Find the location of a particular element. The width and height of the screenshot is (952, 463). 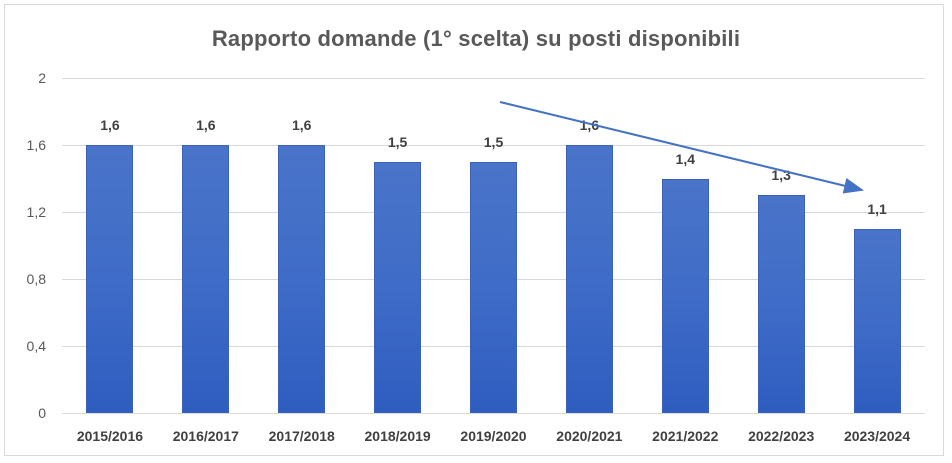

x-tick: 2023/2024 is located at coordinates (877, 436).